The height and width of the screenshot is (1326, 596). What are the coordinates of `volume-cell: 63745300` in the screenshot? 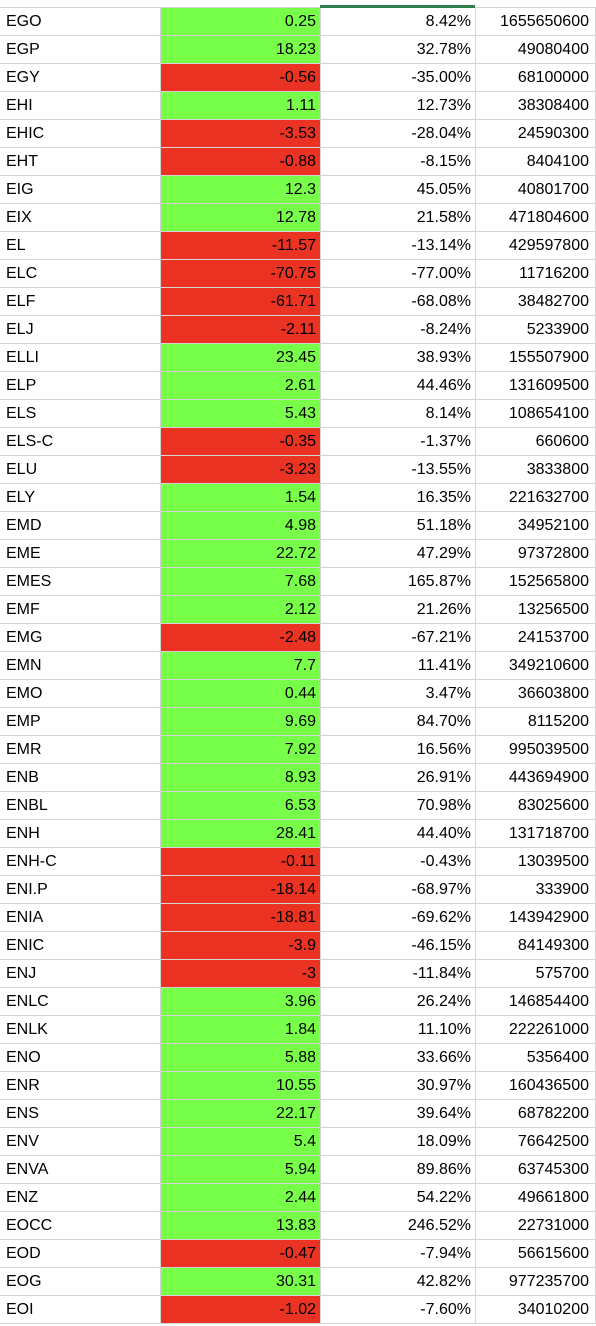 It's located at (536, 1169).